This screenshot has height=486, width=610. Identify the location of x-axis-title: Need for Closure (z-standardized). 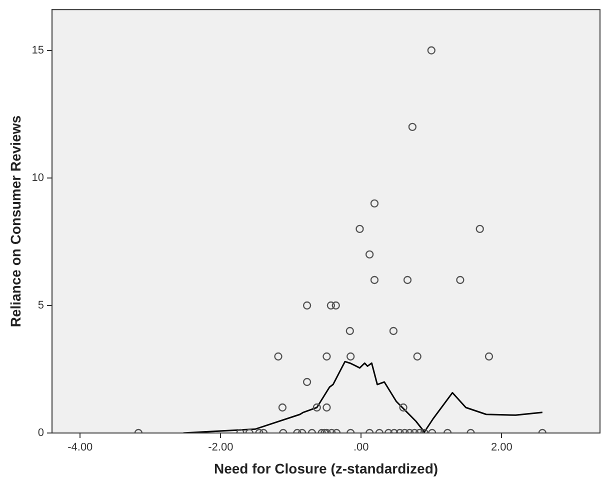
(326, 468).